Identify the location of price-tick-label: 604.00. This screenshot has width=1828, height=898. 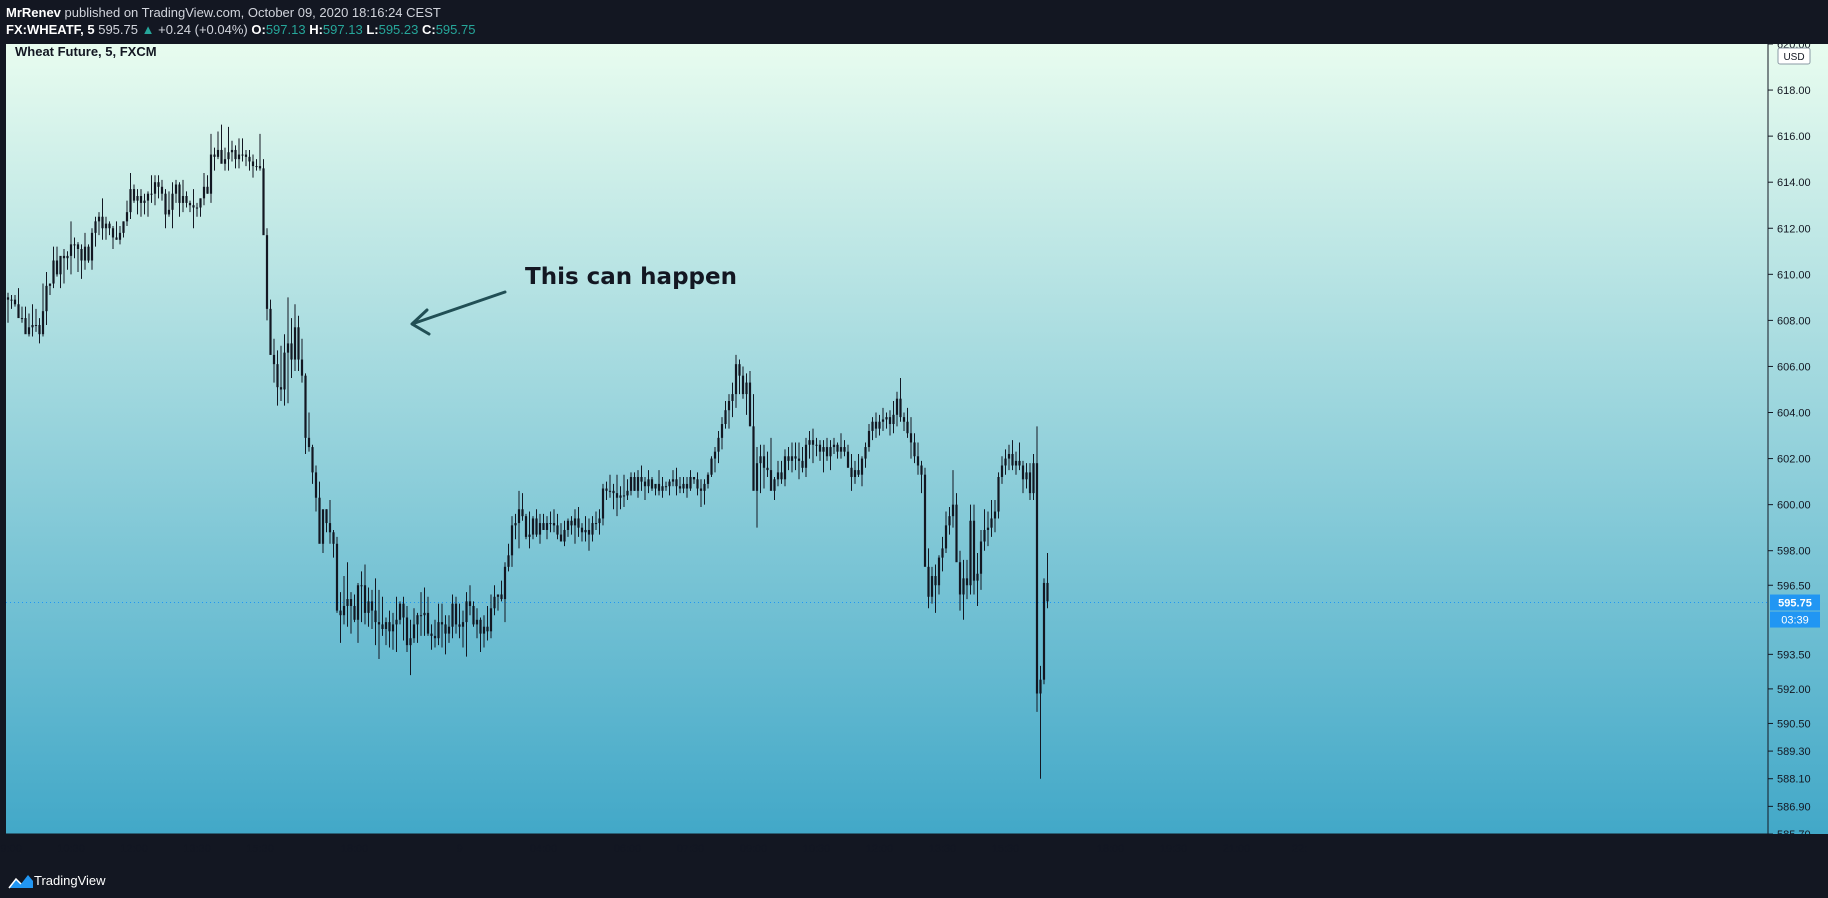
(1794, 414).